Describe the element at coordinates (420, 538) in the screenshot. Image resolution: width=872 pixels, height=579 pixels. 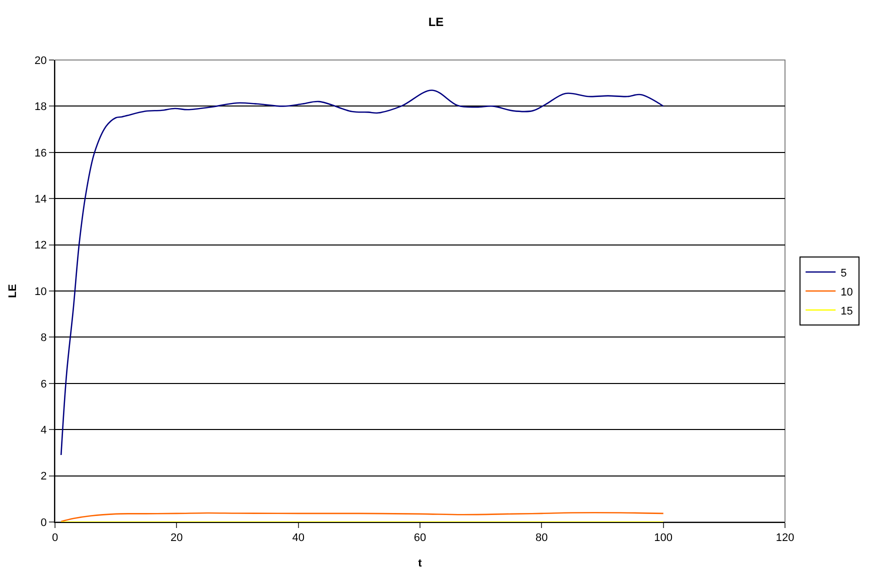
I see `x-tick-label: 60` at that location.